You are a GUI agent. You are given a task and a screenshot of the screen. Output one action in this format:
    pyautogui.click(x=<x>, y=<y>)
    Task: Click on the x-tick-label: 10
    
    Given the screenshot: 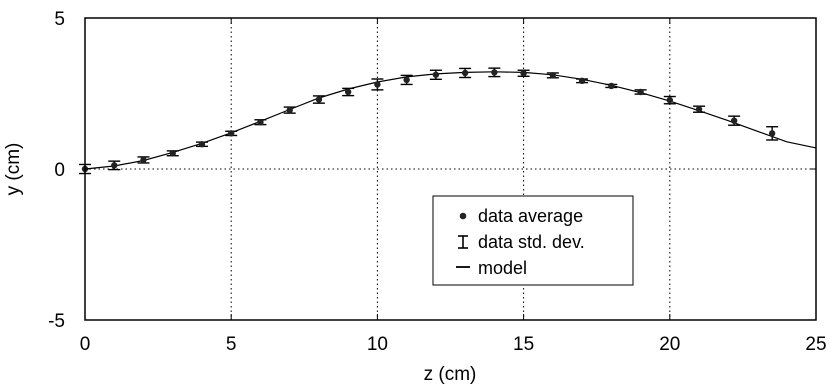 What is the action you would take?
    pyautogui.click(x=377, y=344)
    